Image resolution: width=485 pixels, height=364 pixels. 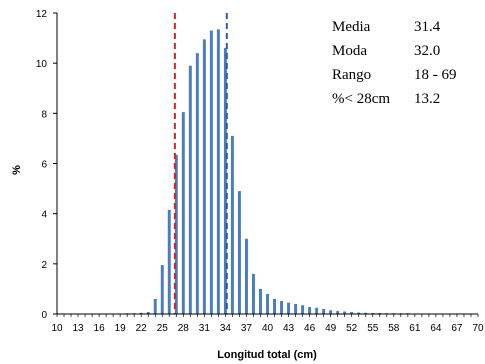 What do you see at coordinates (100, 328) in the screenshot?
I see `x-tick-label-16: 16` at bounding box center [100, 328].